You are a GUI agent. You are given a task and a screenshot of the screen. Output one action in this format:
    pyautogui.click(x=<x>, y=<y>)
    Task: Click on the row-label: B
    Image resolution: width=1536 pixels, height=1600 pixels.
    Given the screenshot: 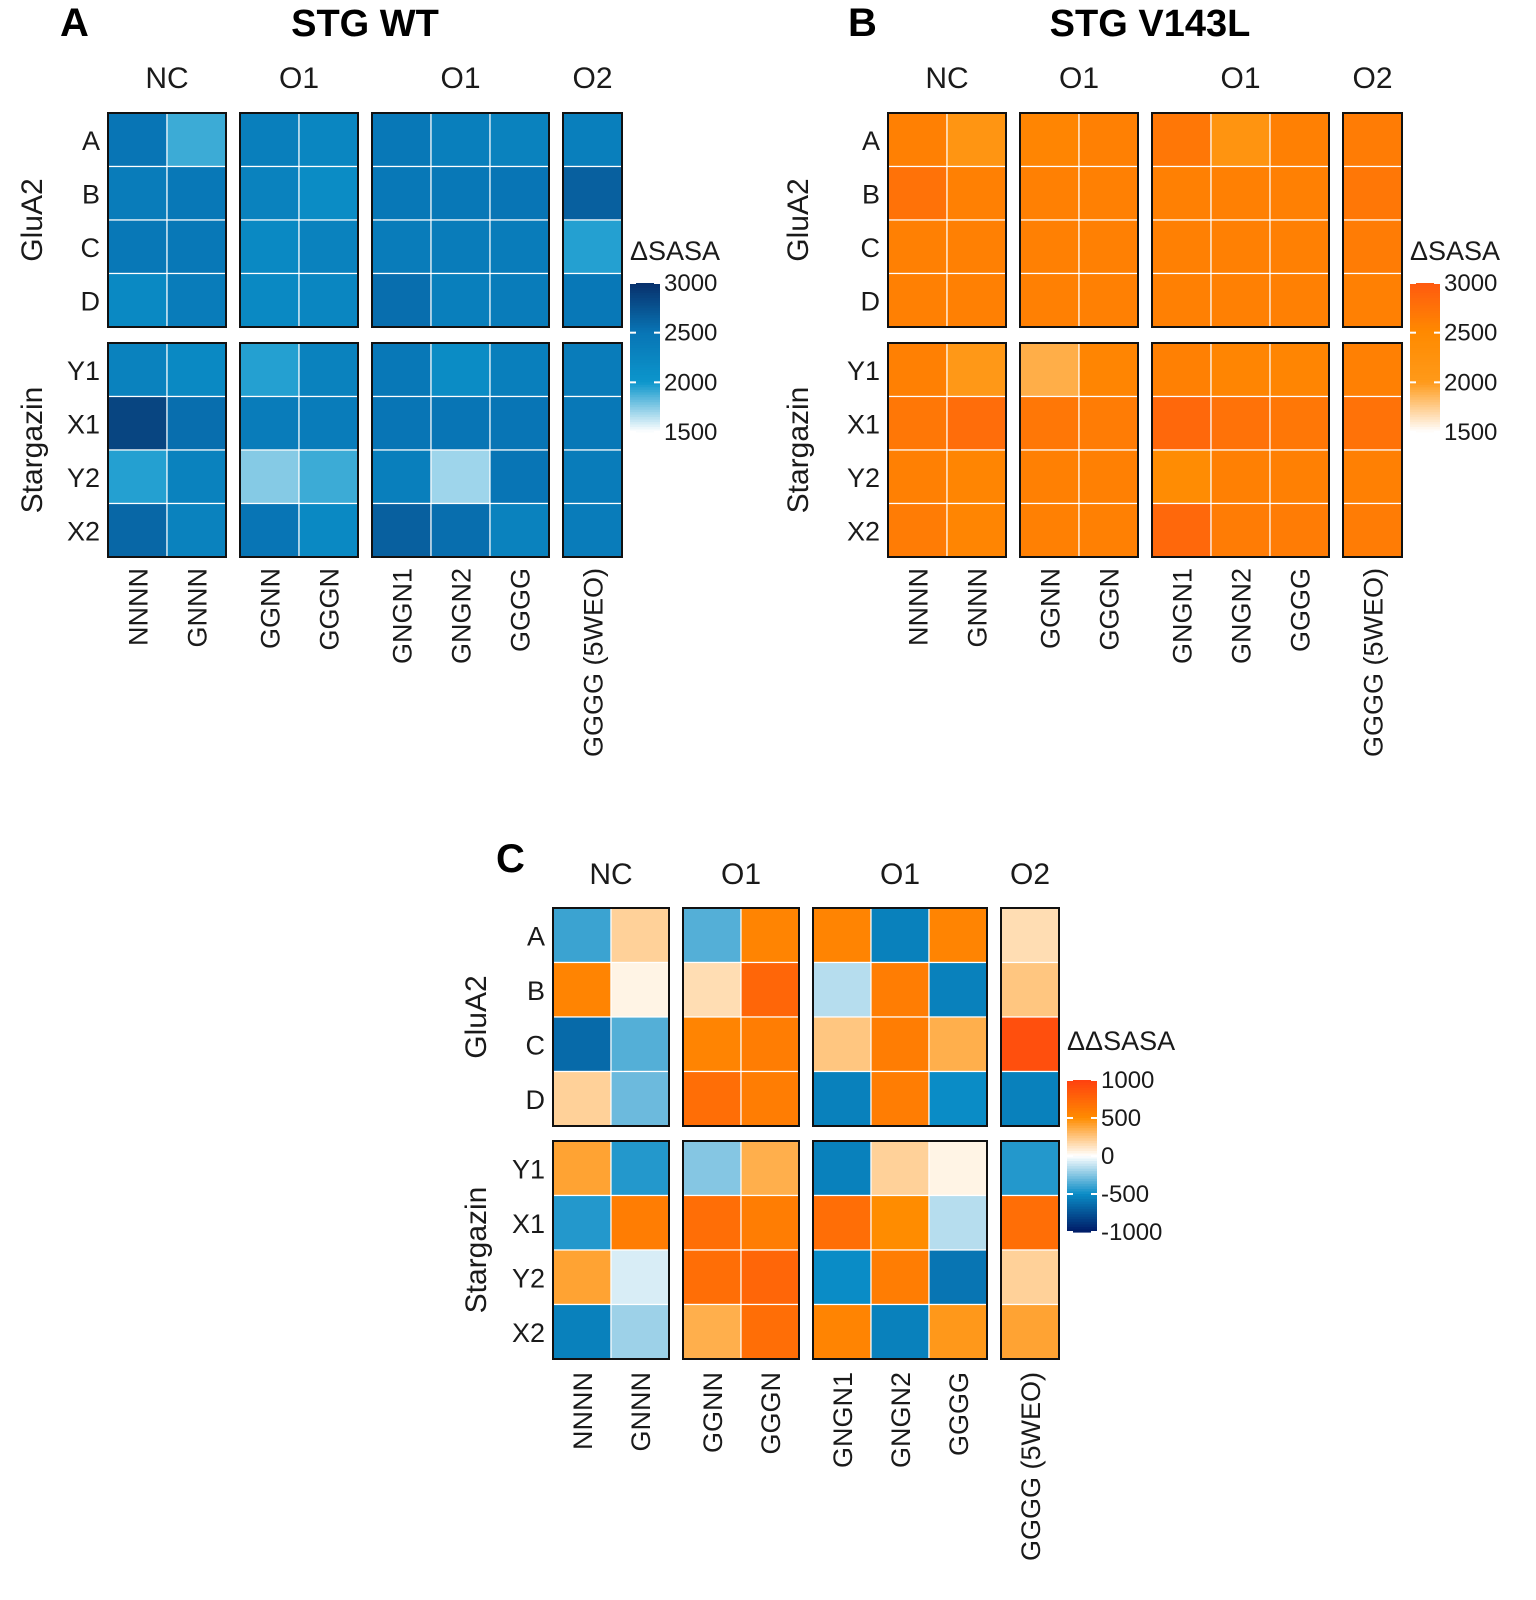 What is the action you would take?
    pyautogui.click(x=91, y=194)
    